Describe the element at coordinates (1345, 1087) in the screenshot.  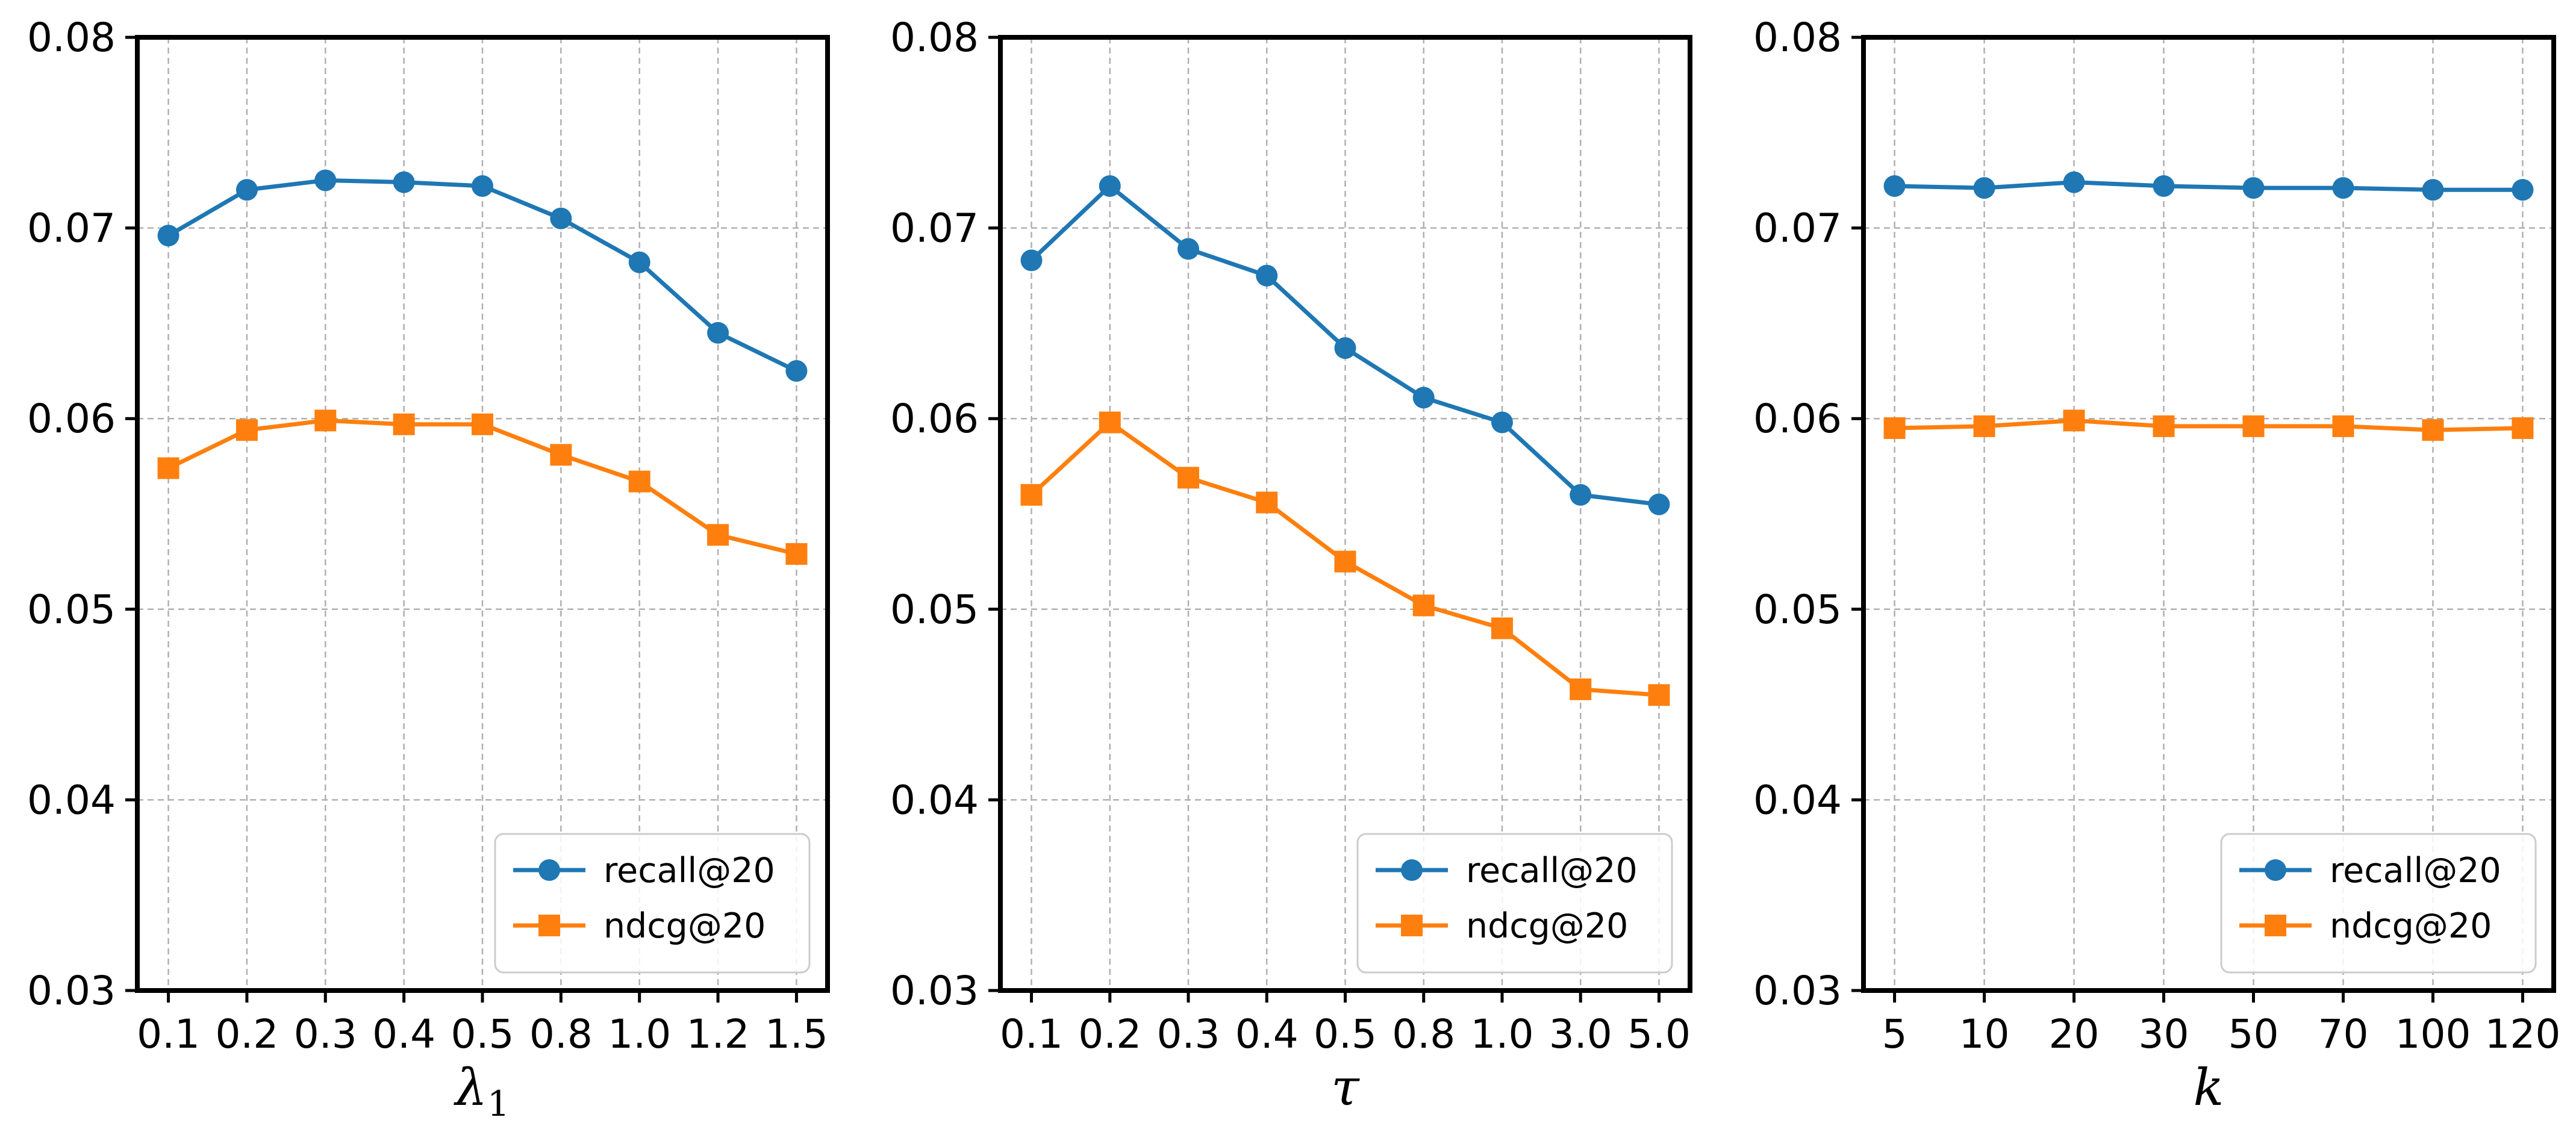
I see `x-axis-label: τ` at that location.